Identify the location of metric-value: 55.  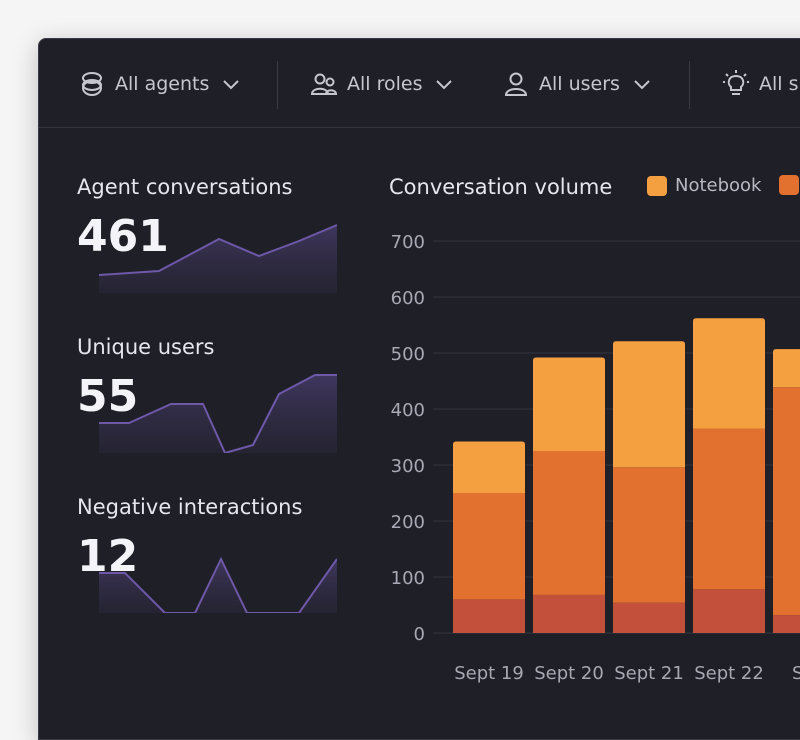
(108, 396).